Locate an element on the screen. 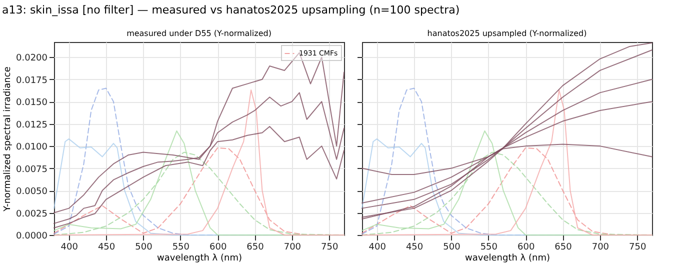 Image resolution: width=690 pixels, height=268 pixels. y-tick-label: 0.0125 is located at coordinates (32, 125).